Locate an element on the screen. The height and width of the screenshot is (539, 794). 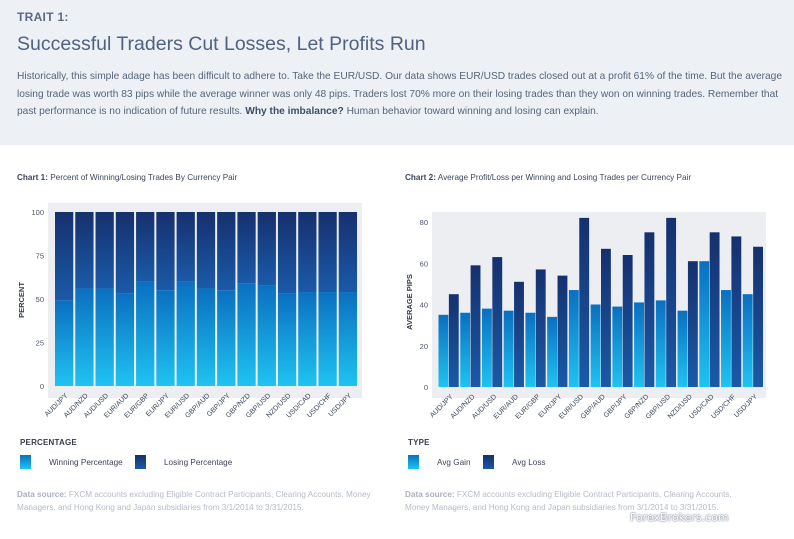
chart2-ytick: 20 is located at coordinates (424, 346).